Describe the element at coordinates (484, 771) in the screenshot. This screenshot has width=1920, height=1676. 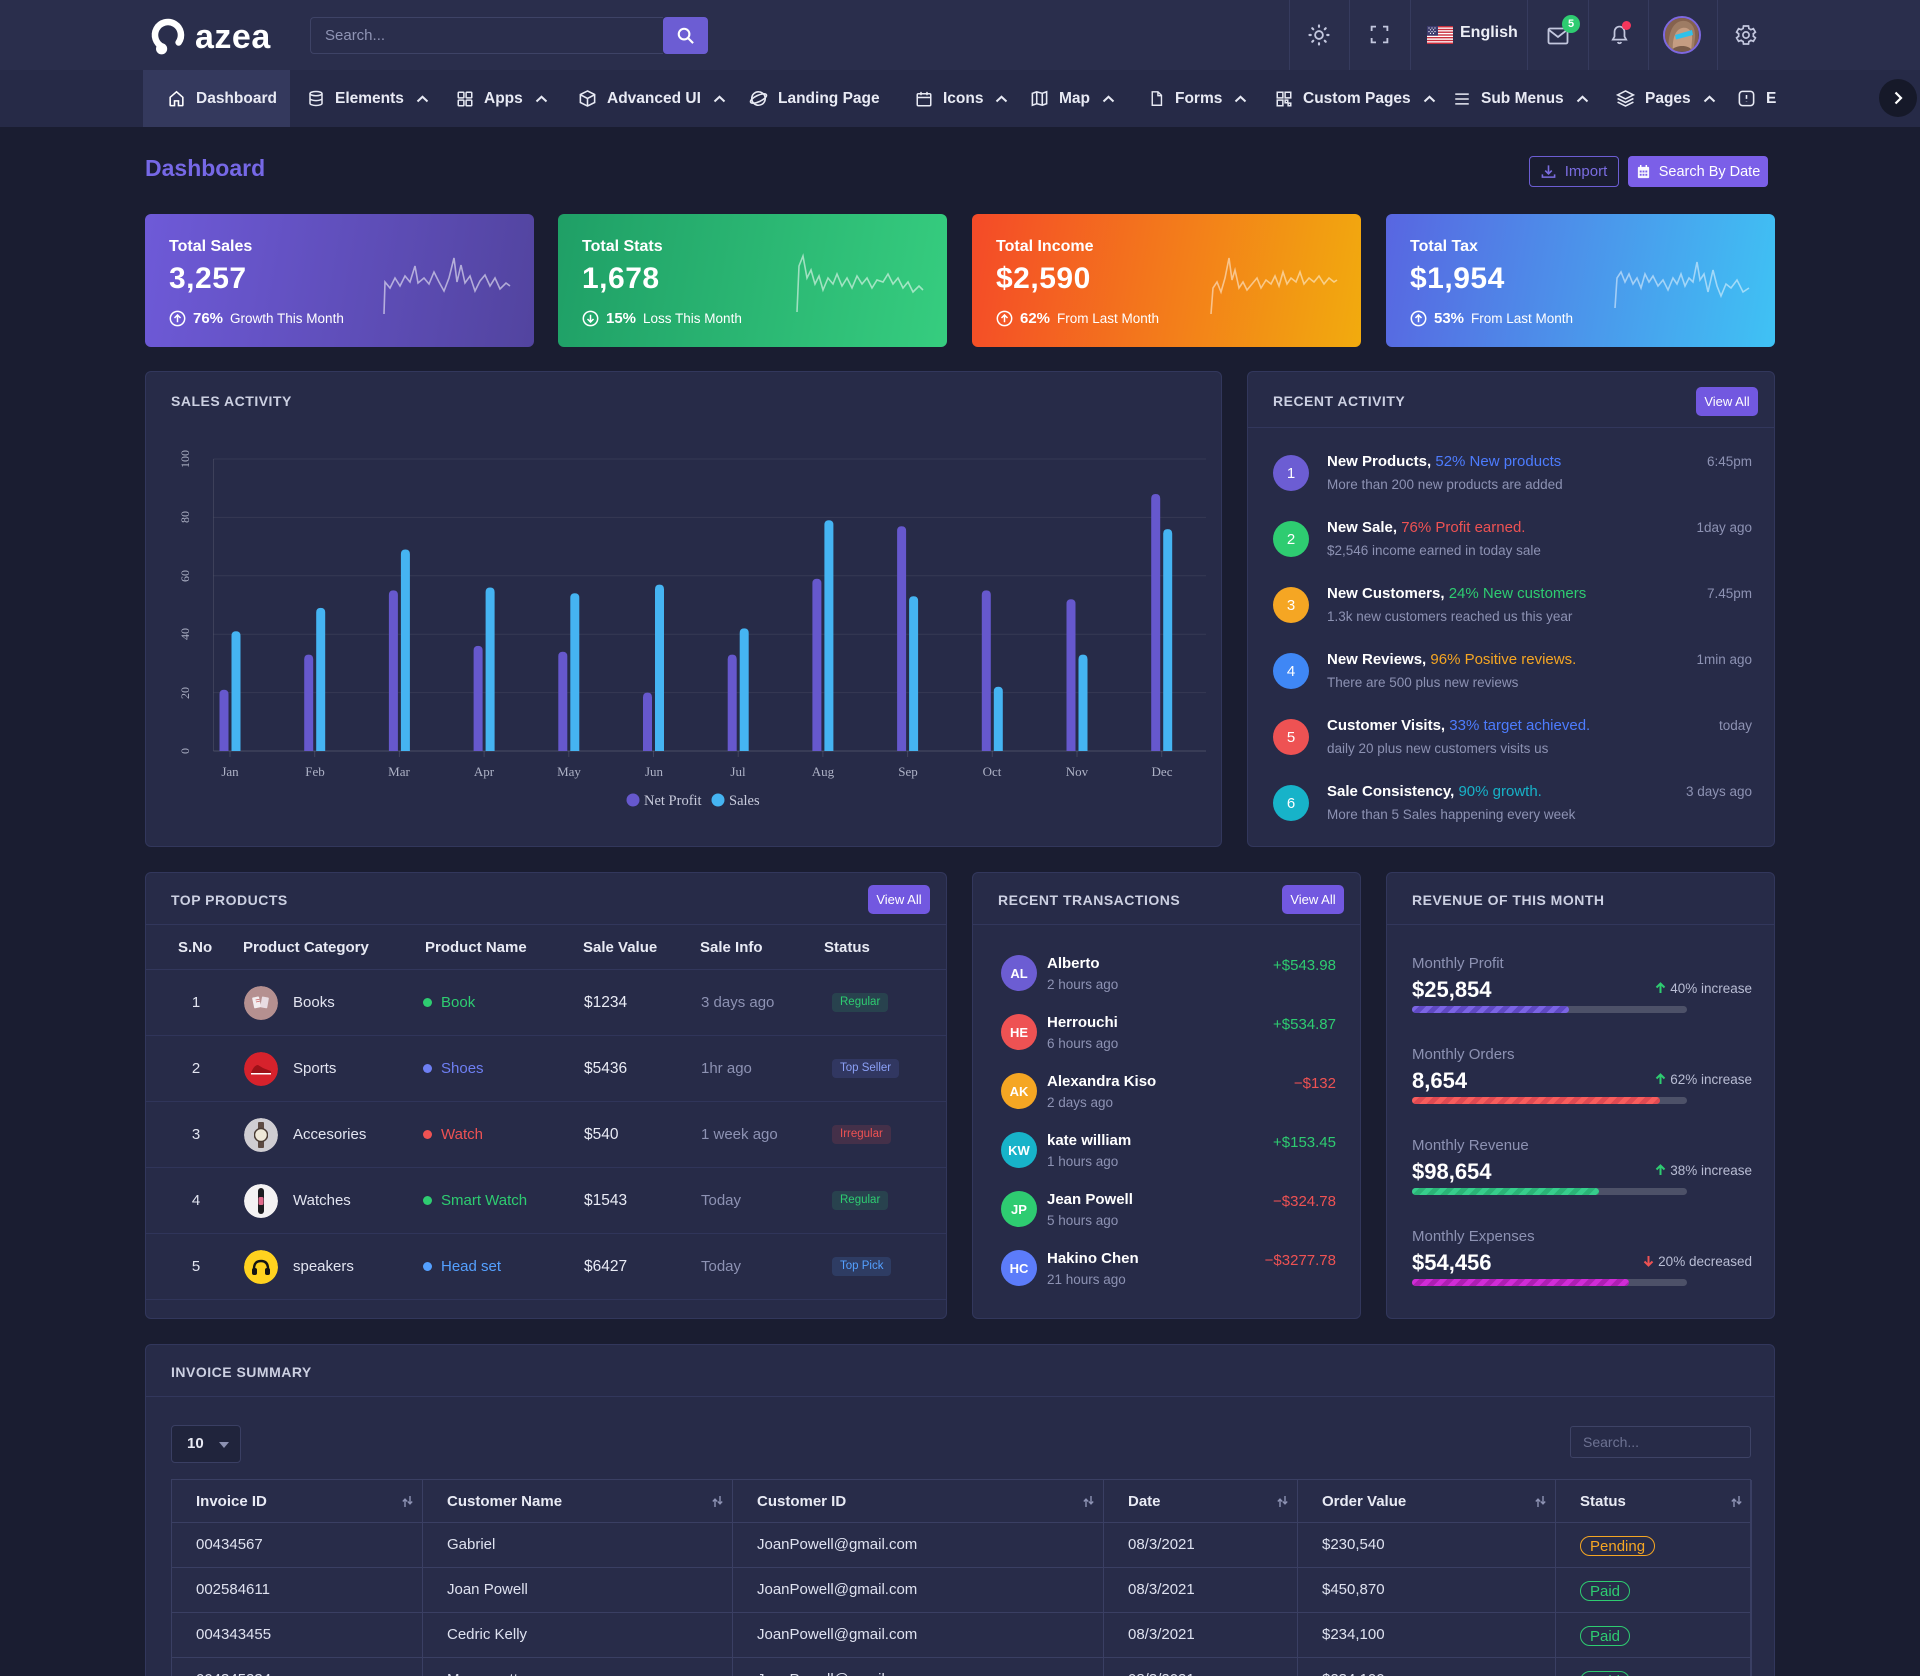
I see `svg-text: Apr` at that location.